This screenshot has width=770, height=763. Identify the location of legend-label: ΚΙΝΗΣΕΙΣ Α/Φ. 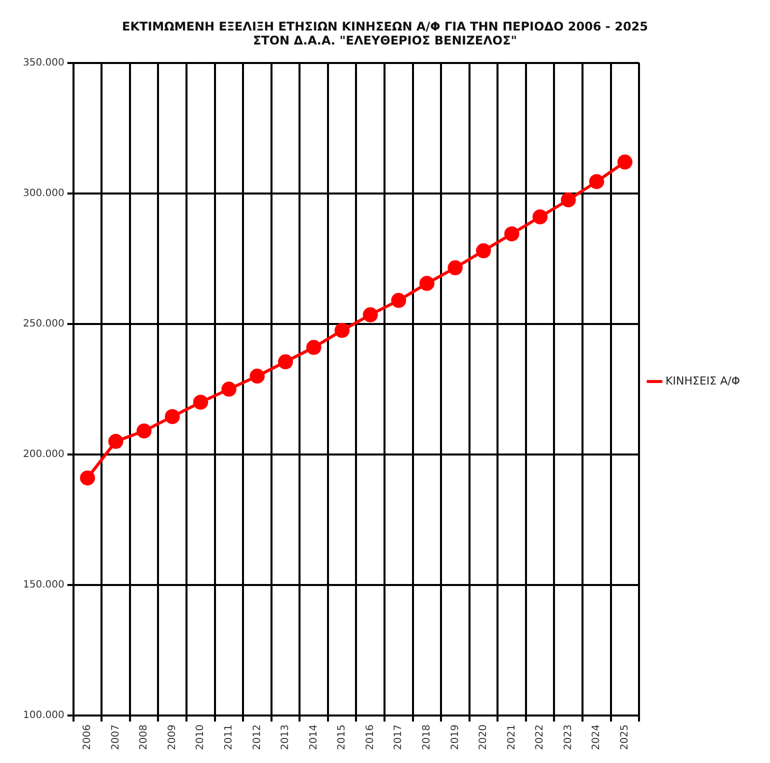
(703, 381).